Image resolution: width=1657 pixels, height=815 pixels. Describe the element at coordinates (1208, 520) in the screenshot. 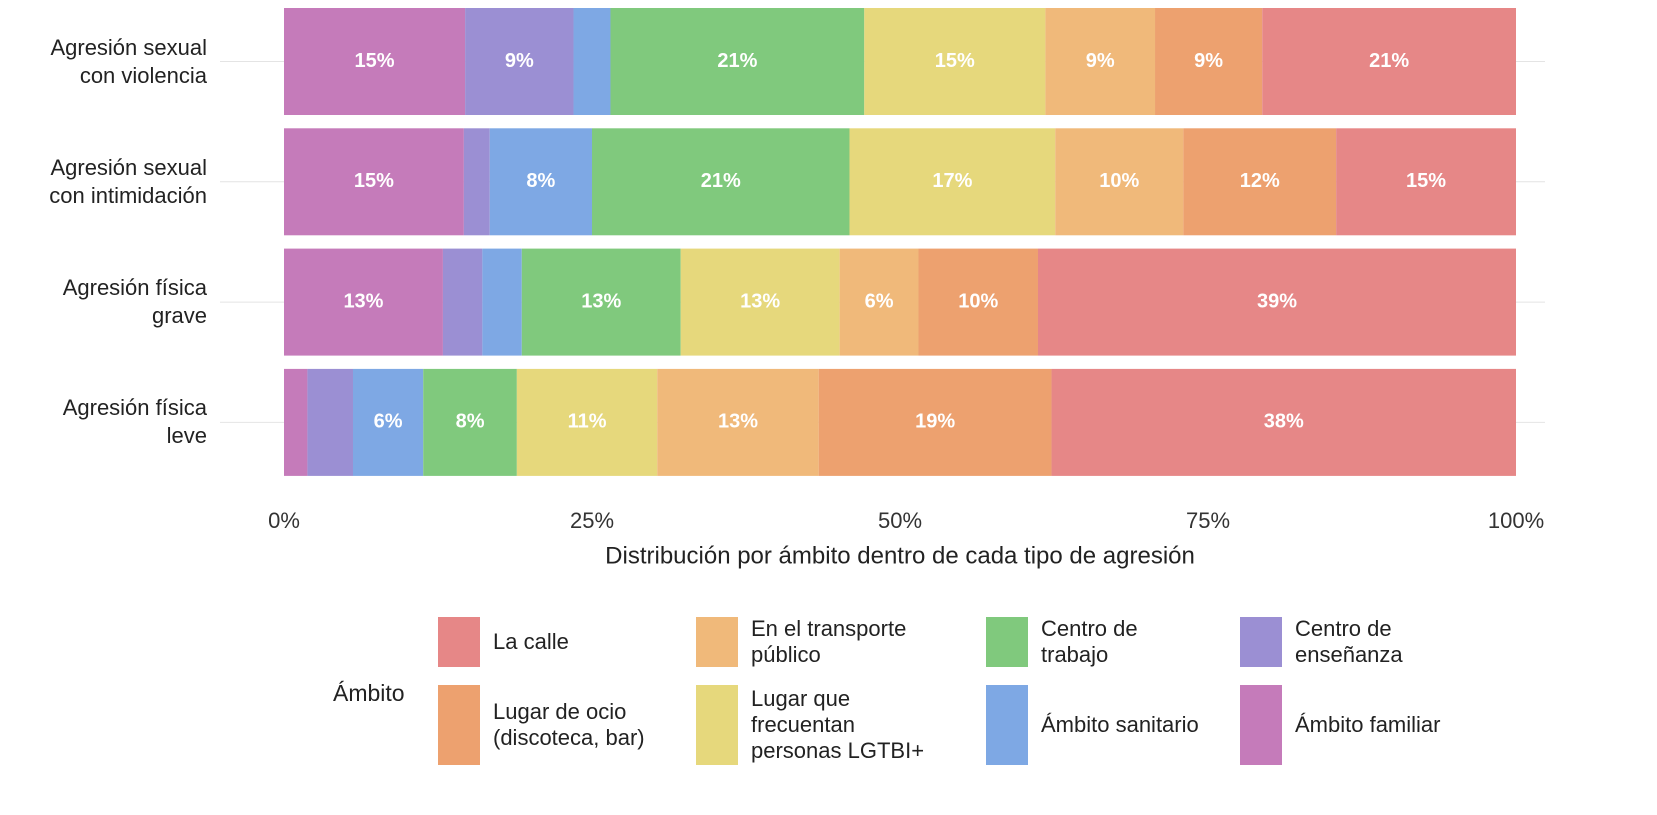

I see `x-tick-label: 75%` at that location.